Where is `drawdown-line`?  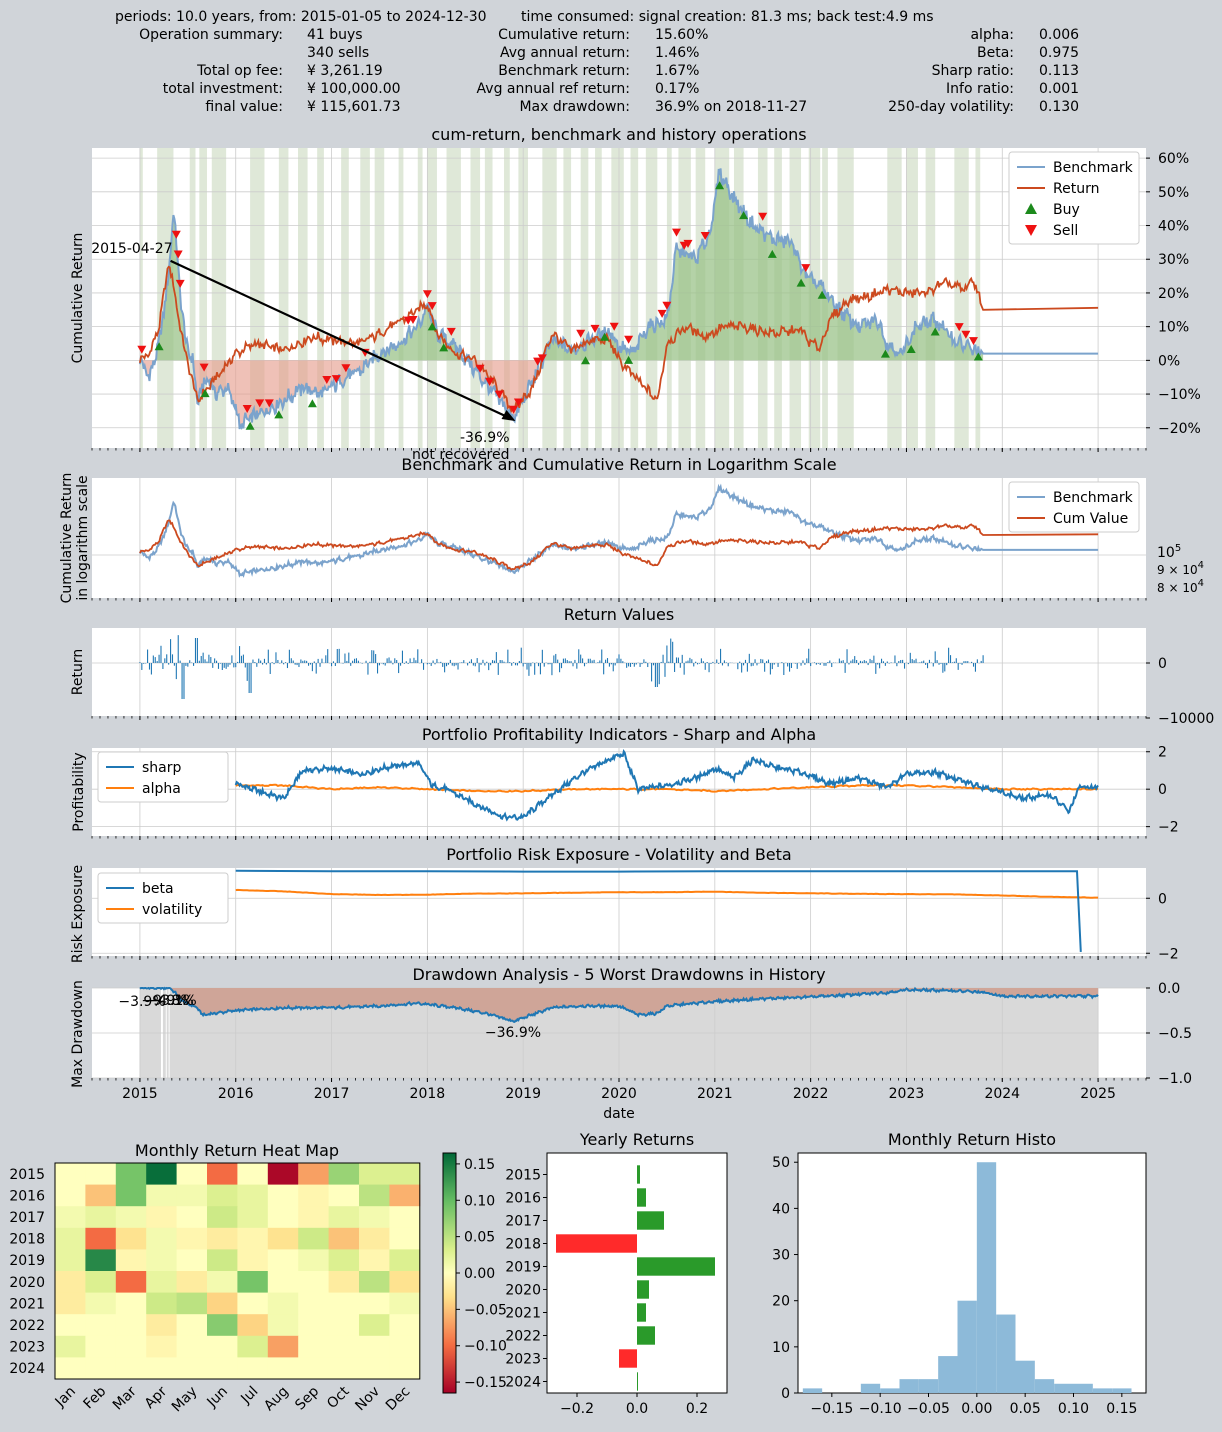
drawdown-line is located at coordinates (619, 1005).